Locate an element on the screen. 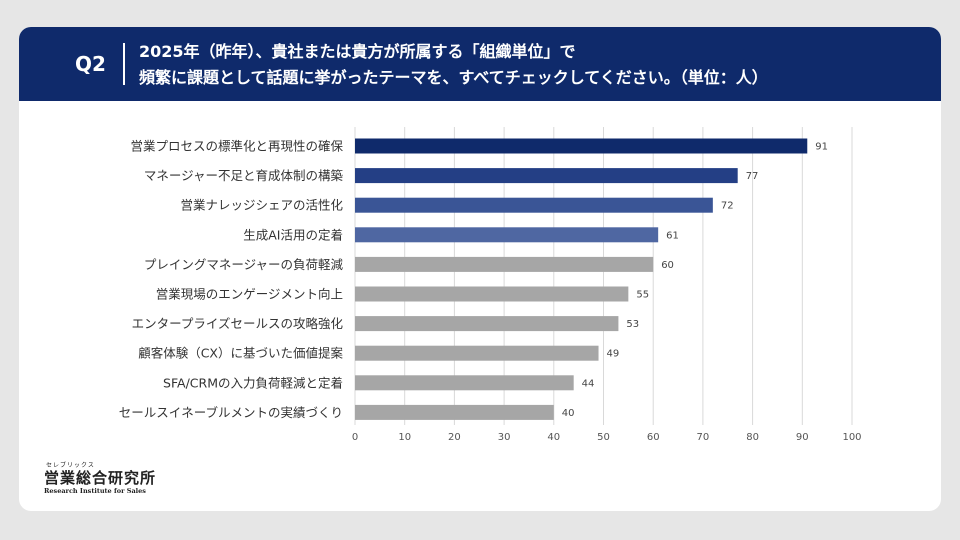  data-label: 44 is located at coordinates (588, 383).